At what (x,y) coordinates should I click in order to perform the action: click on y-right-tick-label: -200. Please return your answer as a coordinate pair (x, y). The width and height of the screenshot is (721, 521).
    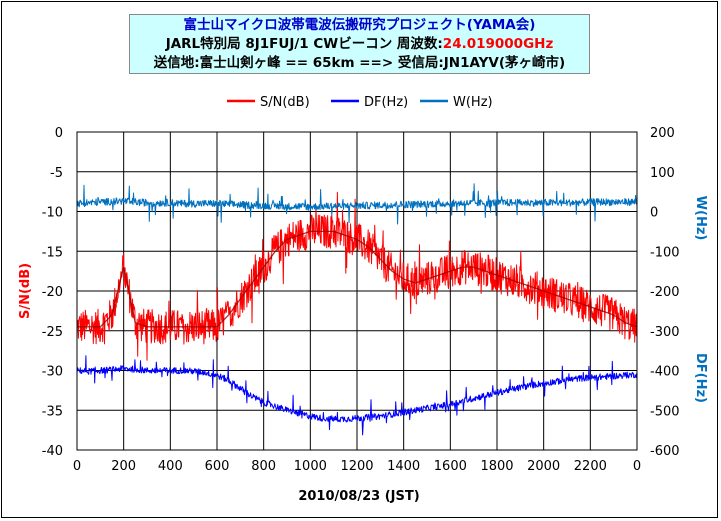
    Looking at the image, I should click on (665, 292).